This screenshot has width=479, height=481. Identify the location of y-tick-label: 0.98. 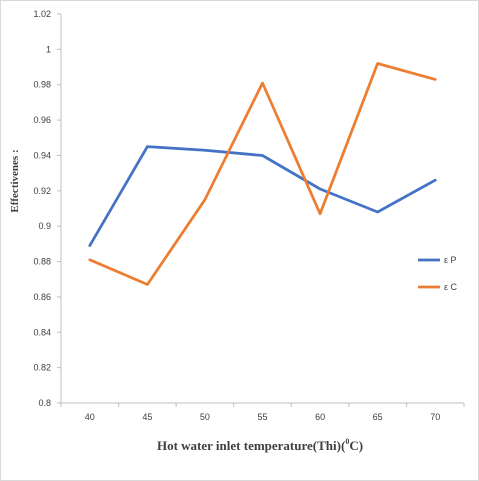
(42, 85).